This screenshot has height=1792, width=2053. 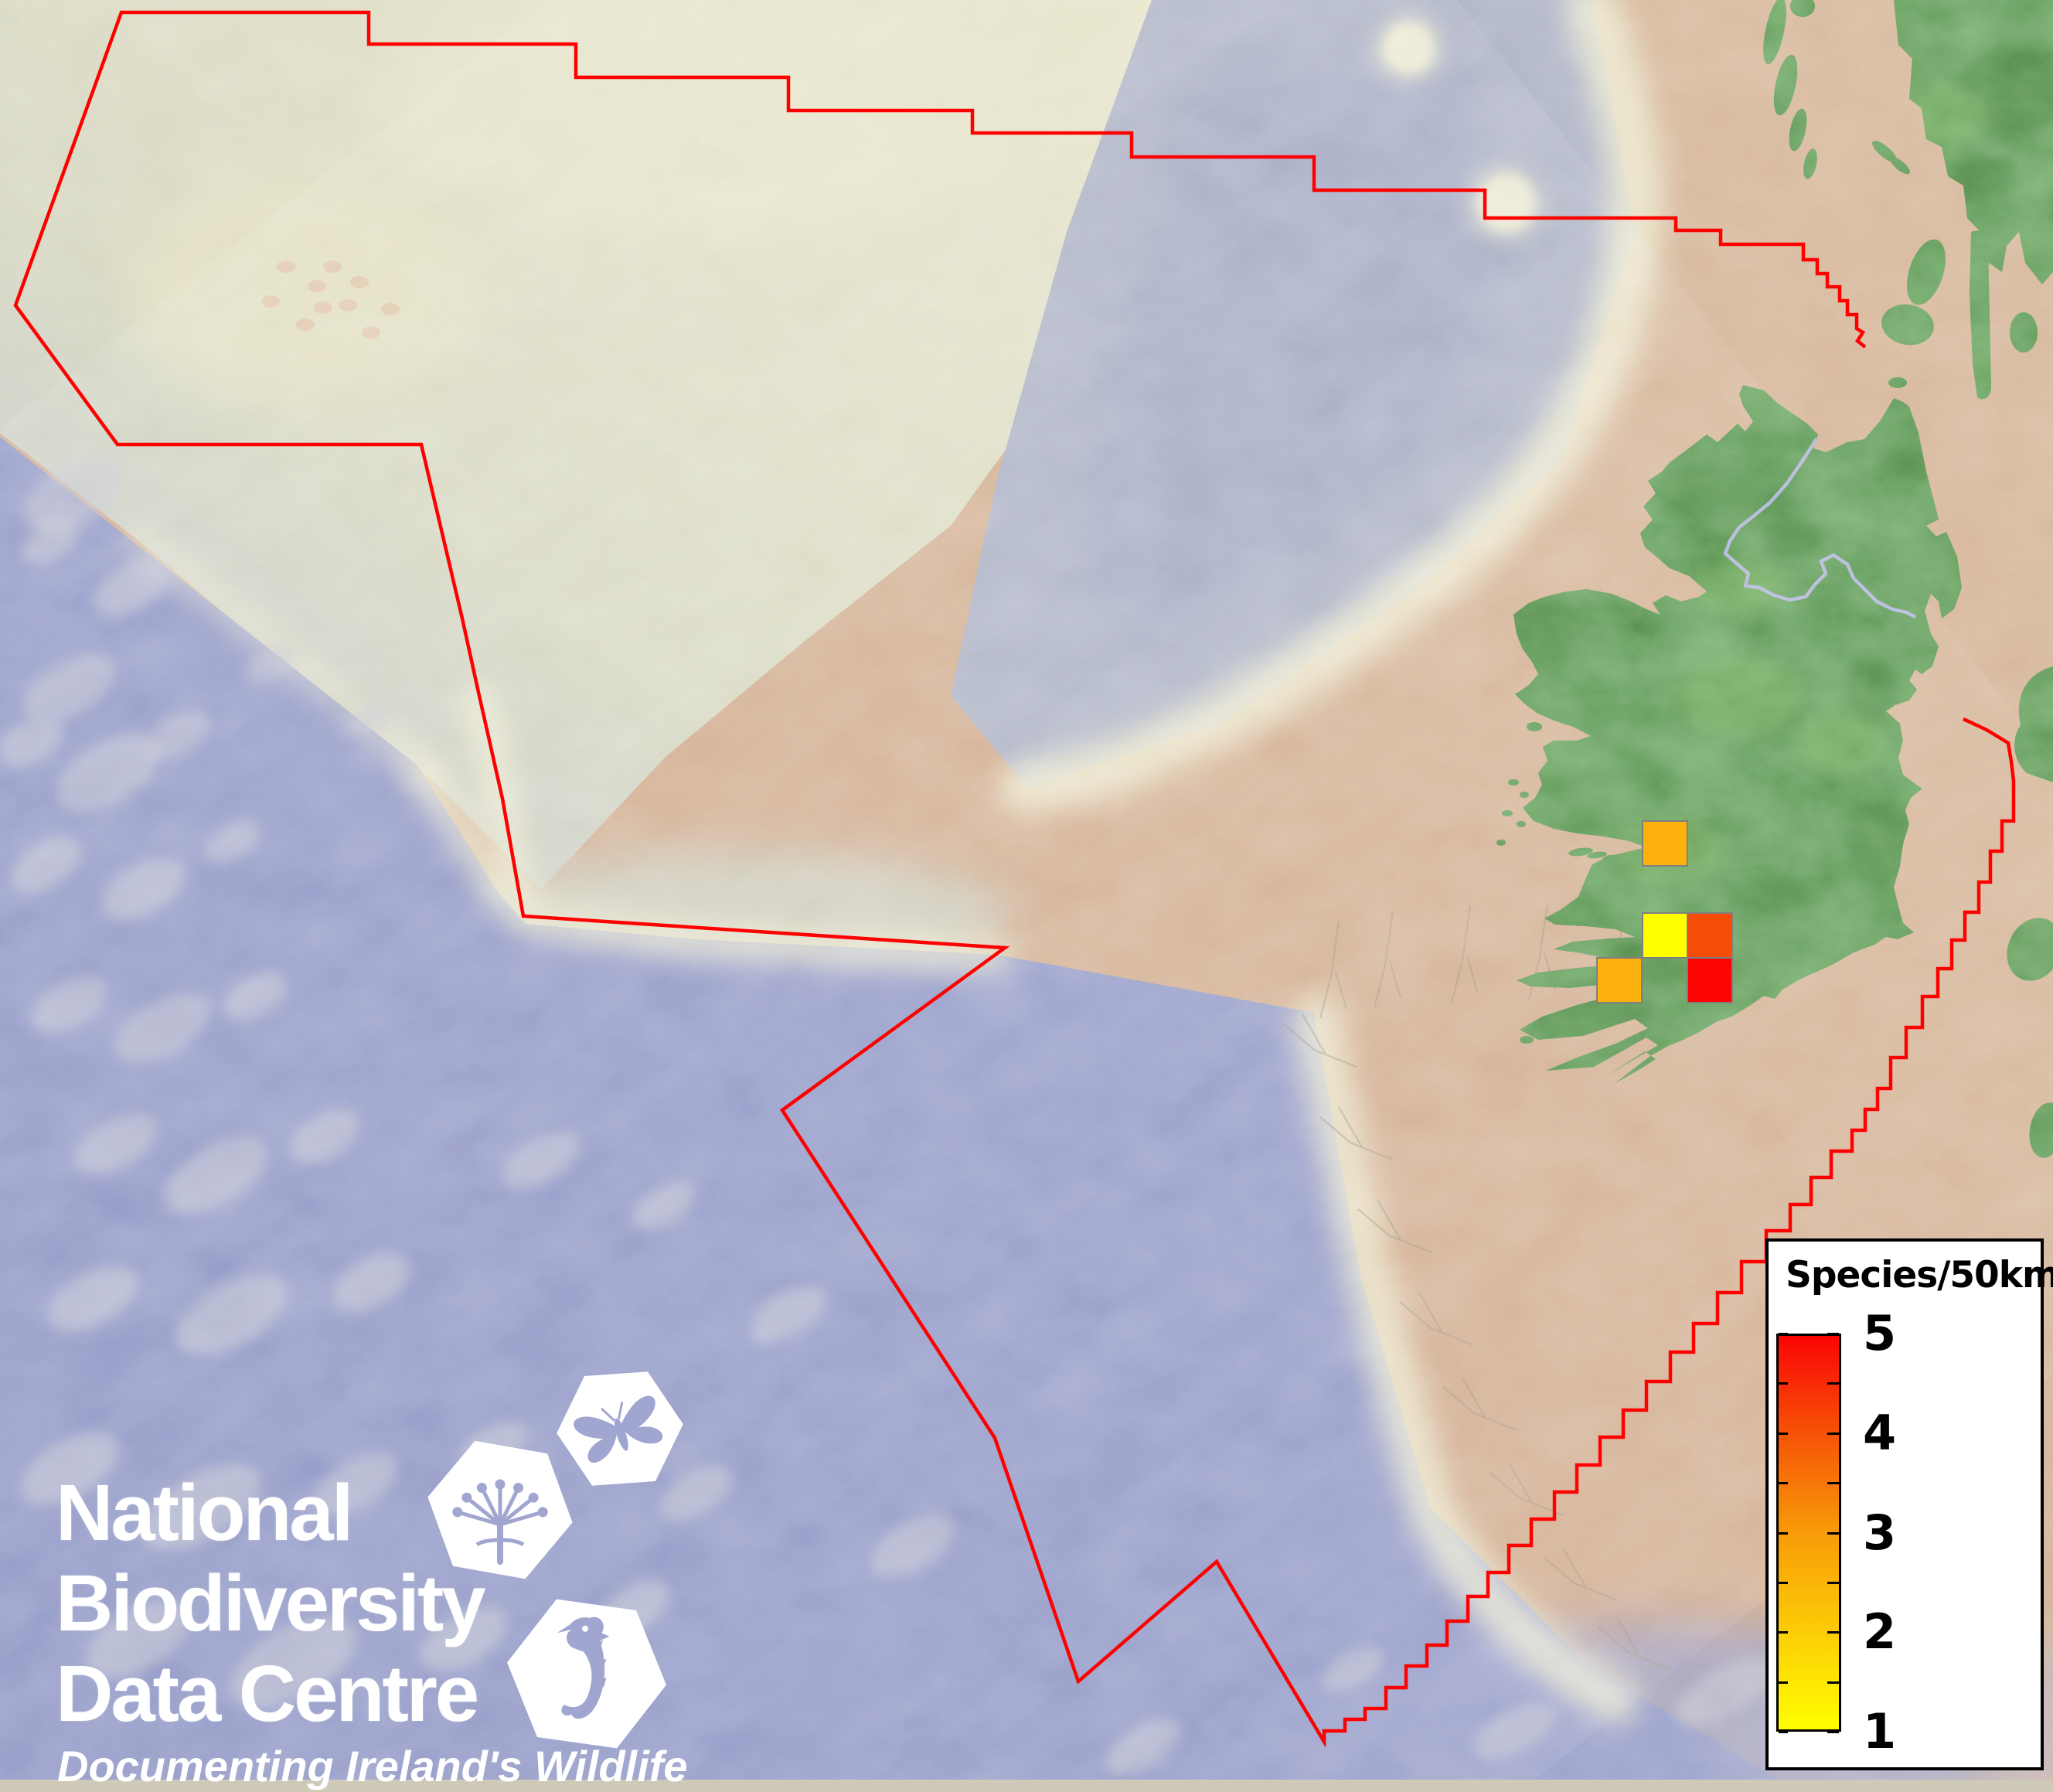 I want to click on nbdc-logo-text: National Biodiversity Data Centre, so click(x=271, y=1603).